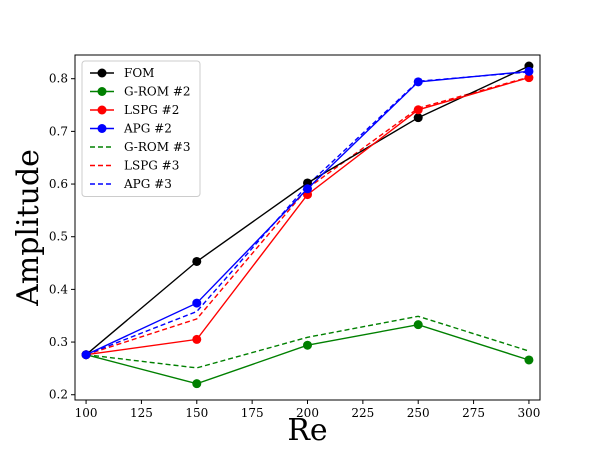 The width and height of the screenshot is (598, 449). Describe the element at coordinates (418, 413) in the screenshot. I see `x-tick-label: 250` at that location.